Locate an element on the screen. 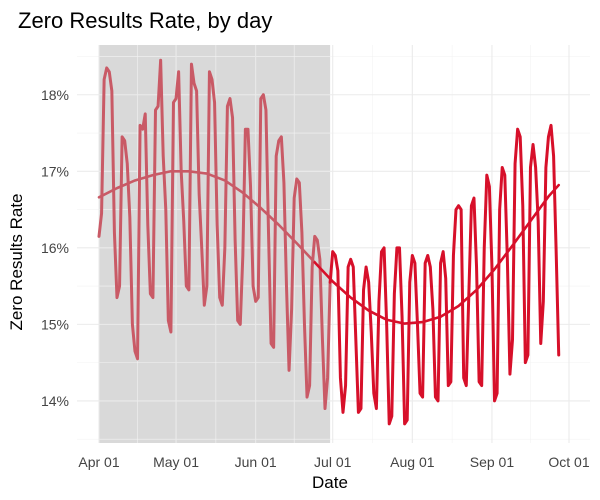 Image resolution: width=600 pixels, height=500 pixels. x-tick-label: Jul 01 is located at coordinates (333, 462).